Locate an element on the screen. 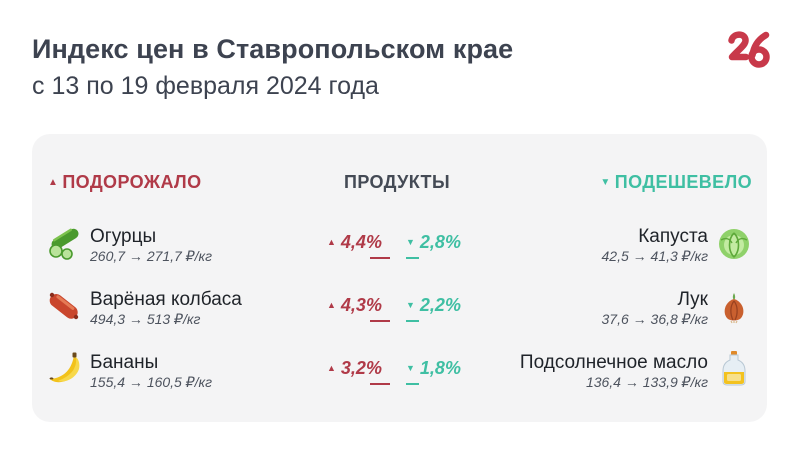 This screenshot has height=452, width=800. pct-up-1: ▲ 4,4% is located at coordinates (354, 242).